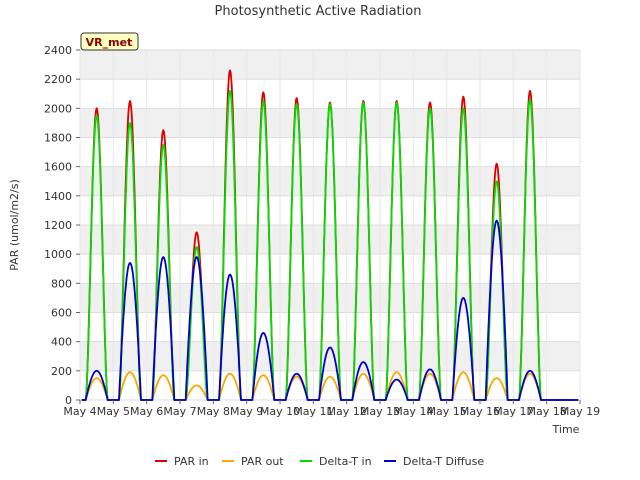 This screenshot has width=640, height=480. Describe the element at coordinates (58, 196) in the screenshot. I see `y-tick-label: 1400` at that location.